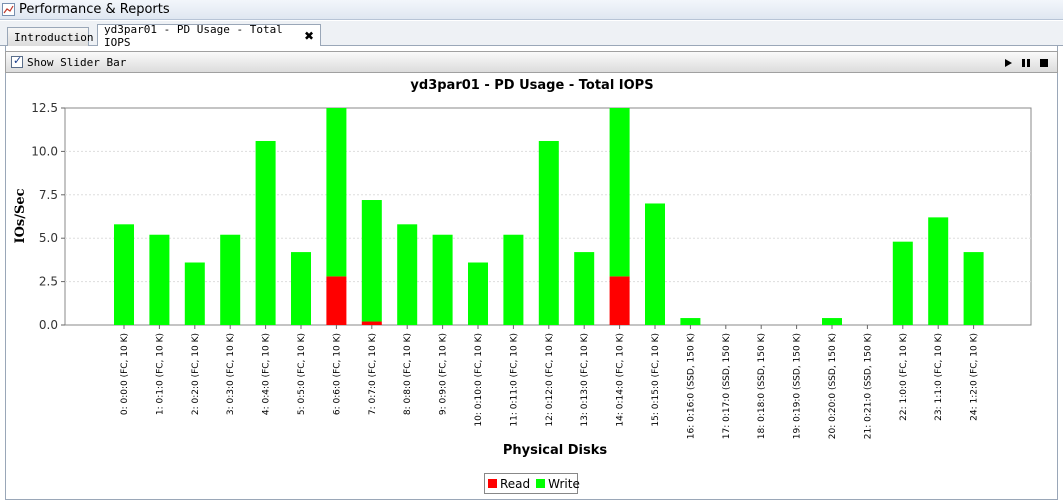 Image resolution: width=1063 pixels, height=500 pixels. What do you see at coordinates (585, 380) in the screenshot?
I see `x-tick-label: 13: 0:13:0 (FC, 10 K)` at bounding box center [585, 380].